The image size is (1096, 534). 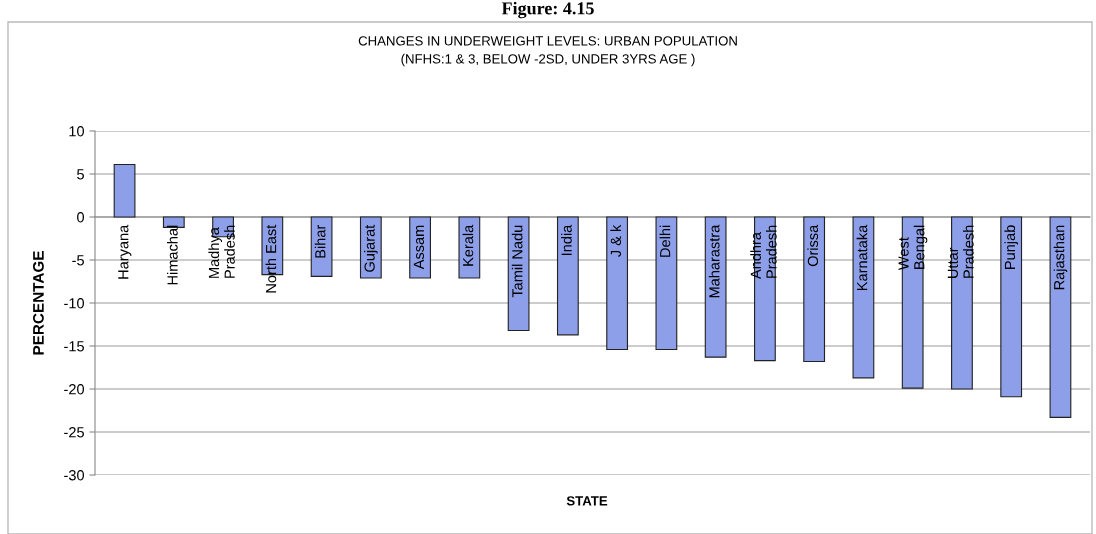 What do you see at coordinates (172, 255) in the screenshot?
I see `x-tick-label: Himachal` at bounding box center [172, 255].